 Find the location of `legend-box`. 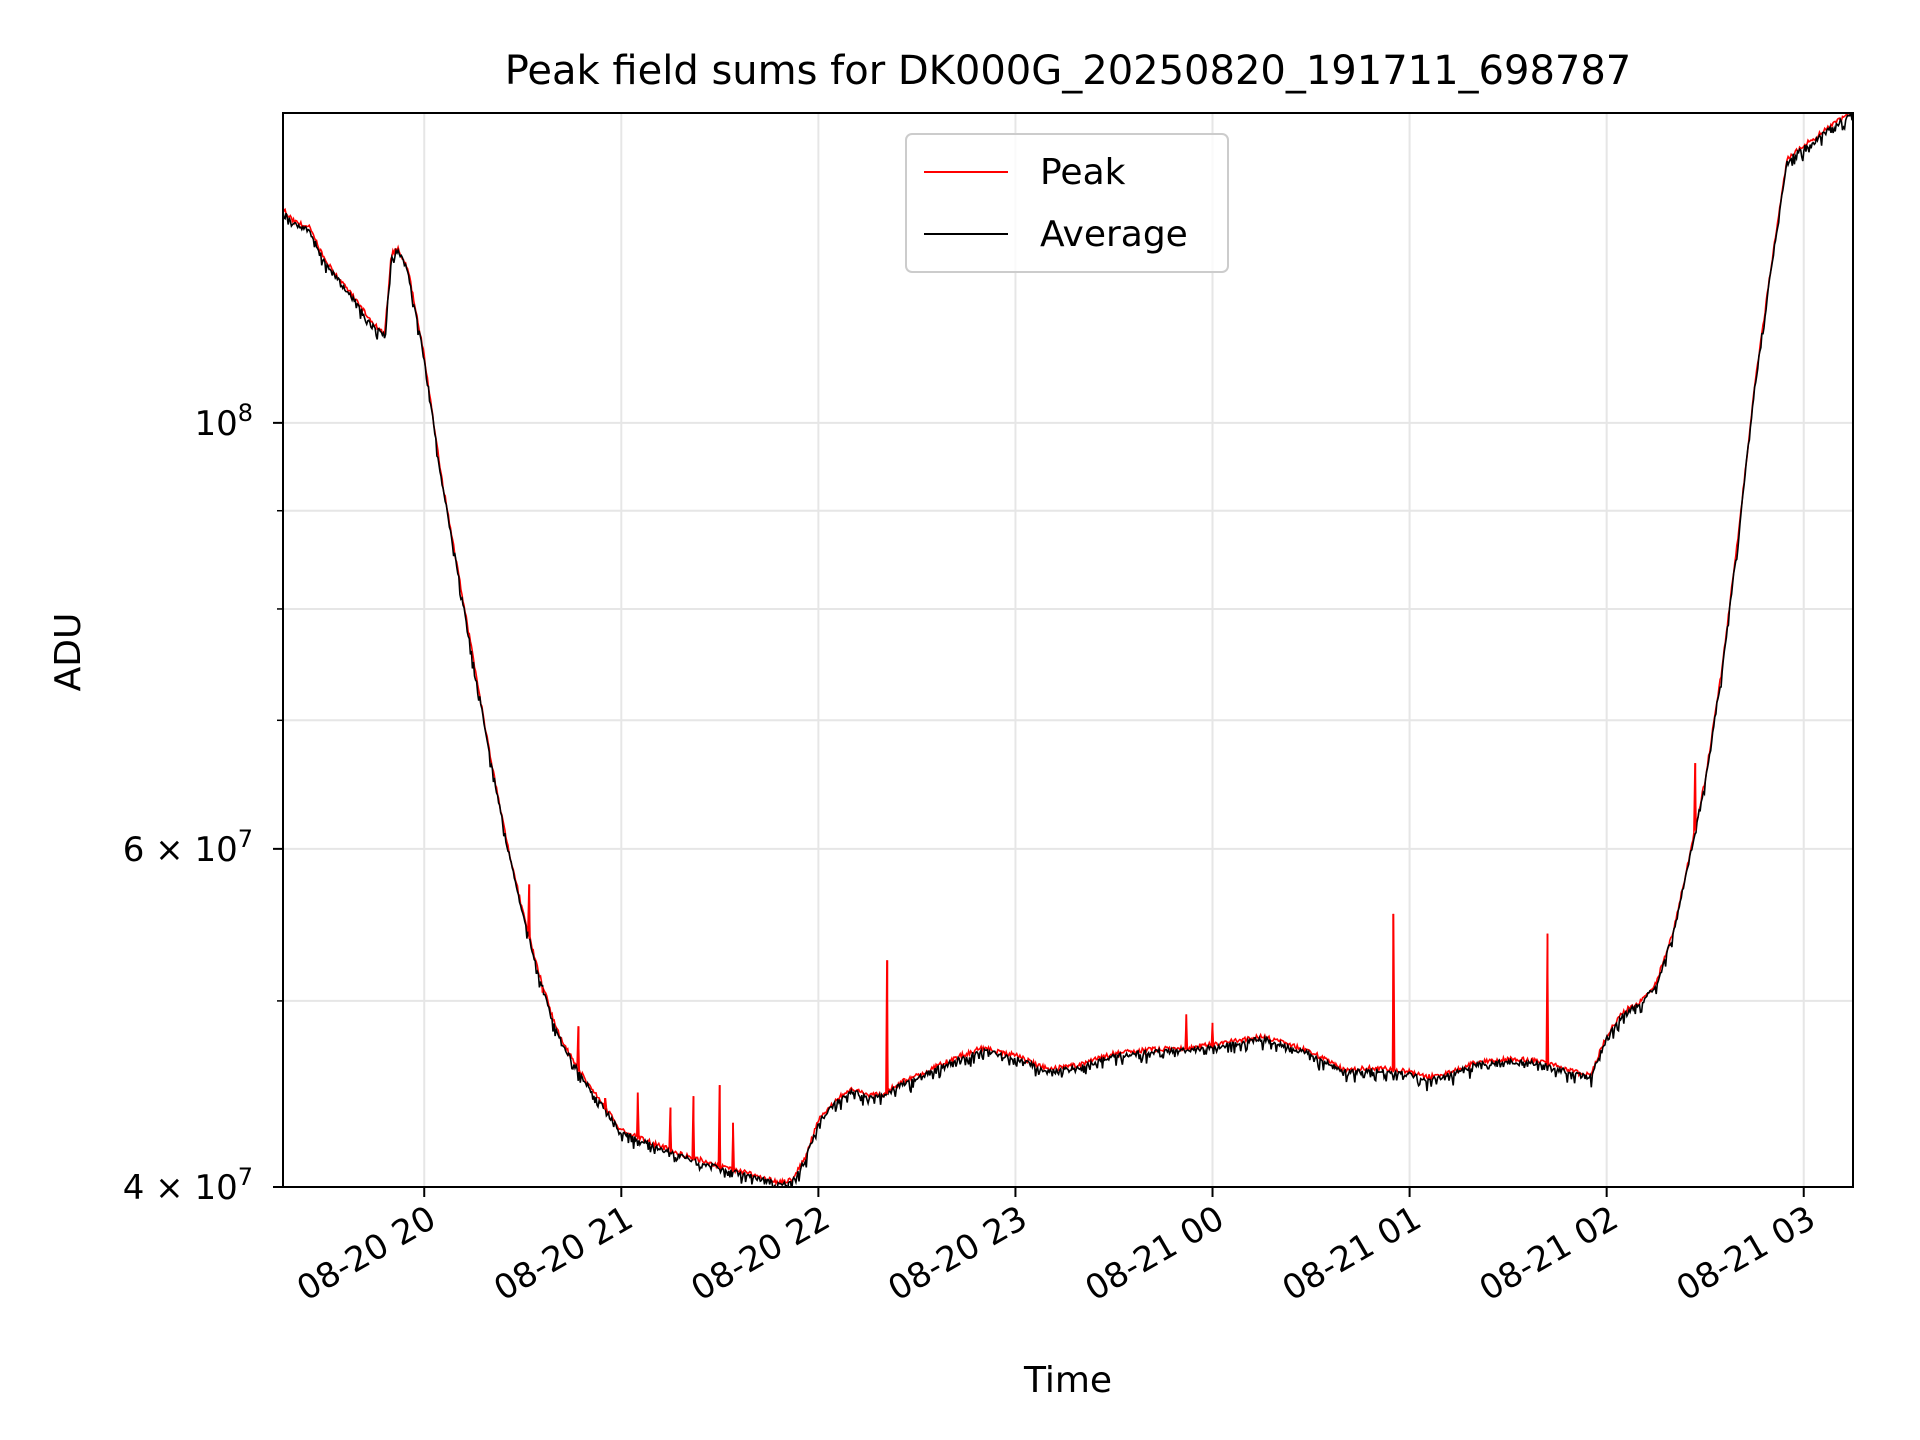

legend-box is located at coordinates (1067, 203).